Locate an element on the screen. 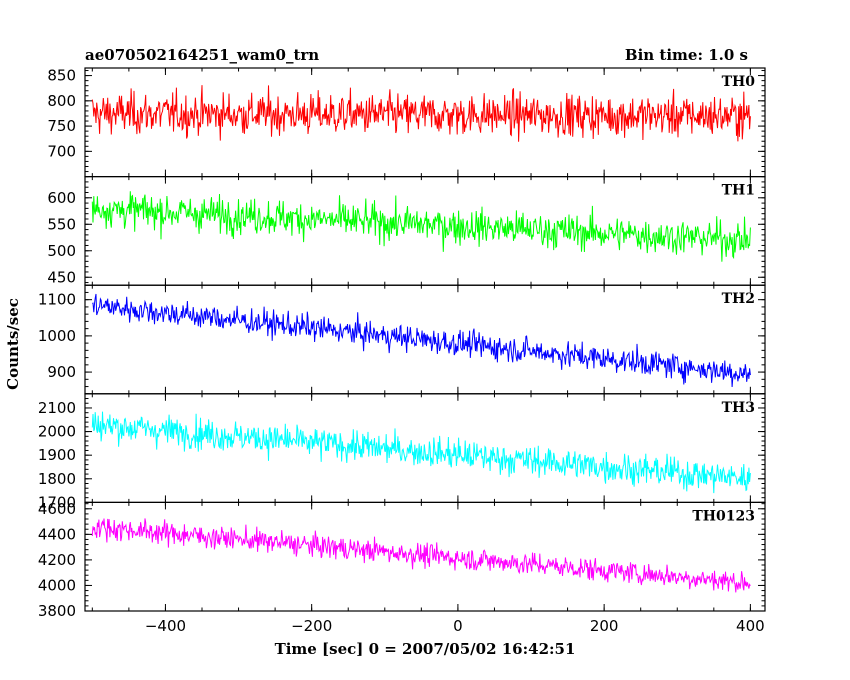 The height and width of the screenshot is (680, 850). x-tick-label-400: 400 is located at coordinates (750, 626).